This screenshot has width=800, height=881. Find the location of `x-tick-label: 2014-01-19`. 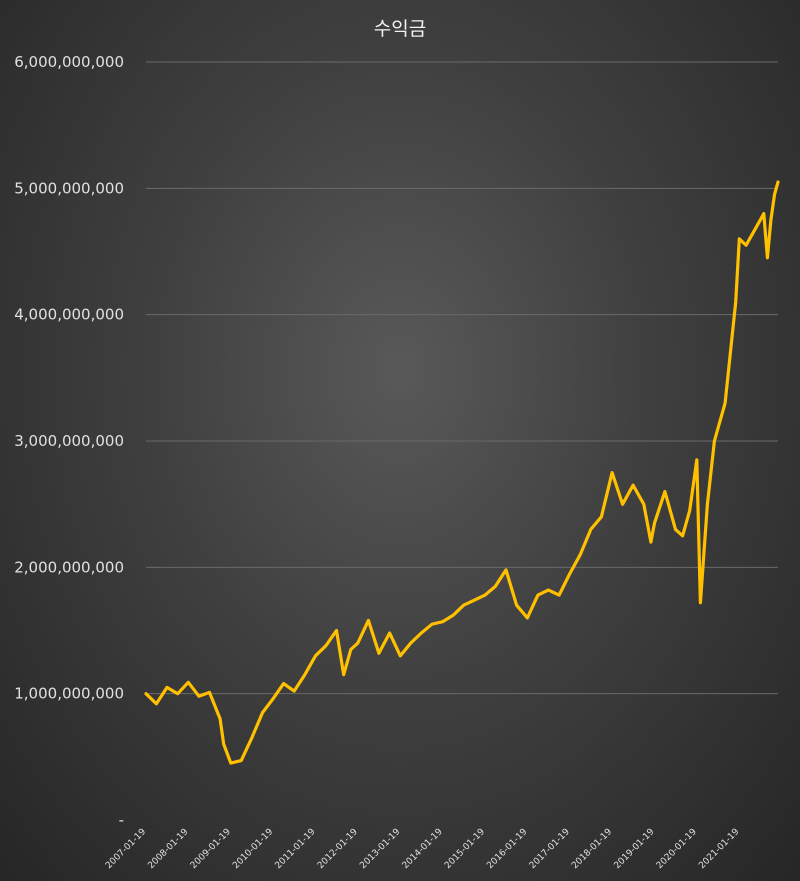

x-tick-label: 2014-01-19 is located at coordinates (423, 849).